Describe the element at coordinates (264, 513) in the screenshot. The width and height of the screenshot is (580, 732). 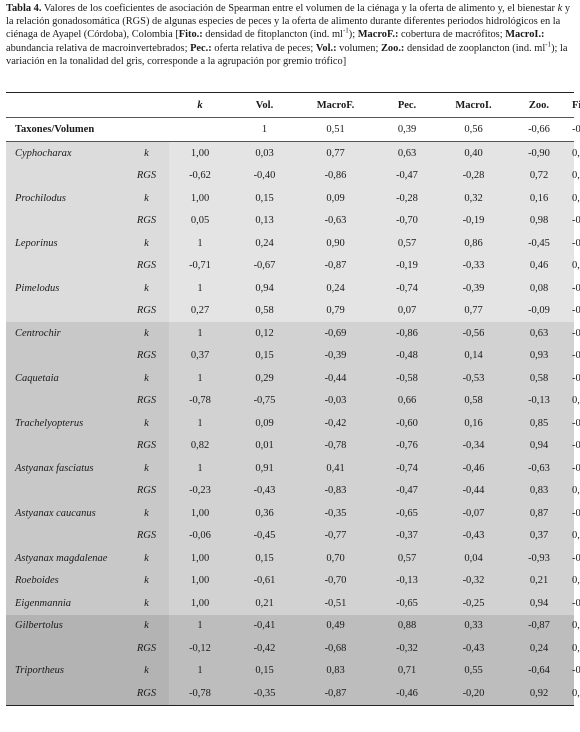
I see `cell-vol: 0,36` at that location.